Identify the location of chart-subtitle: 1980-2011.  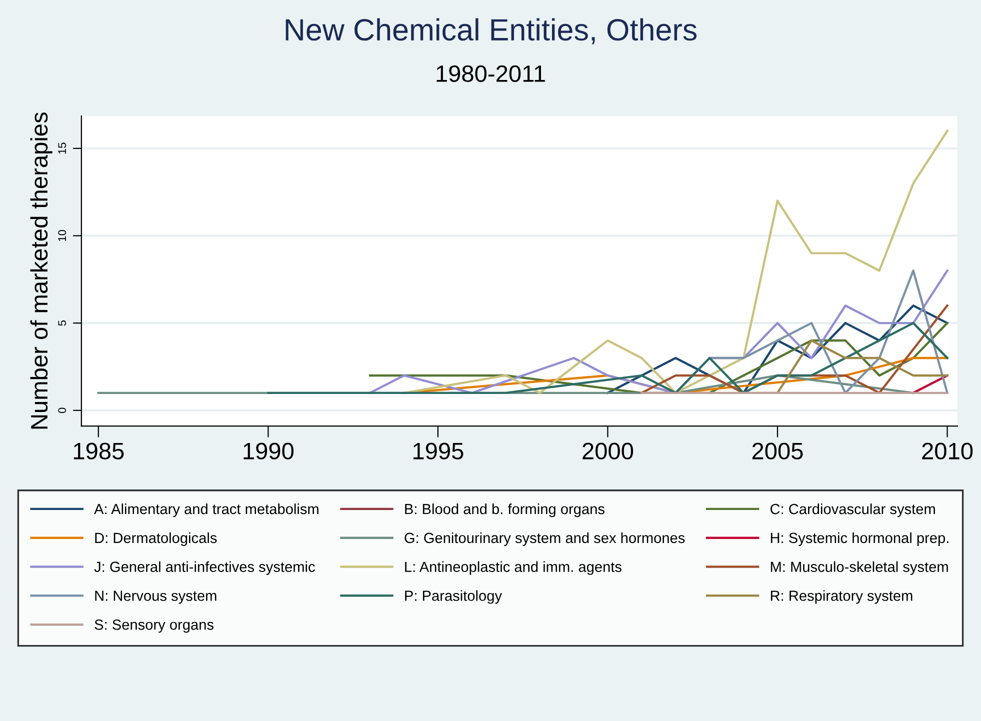
(490, 73).